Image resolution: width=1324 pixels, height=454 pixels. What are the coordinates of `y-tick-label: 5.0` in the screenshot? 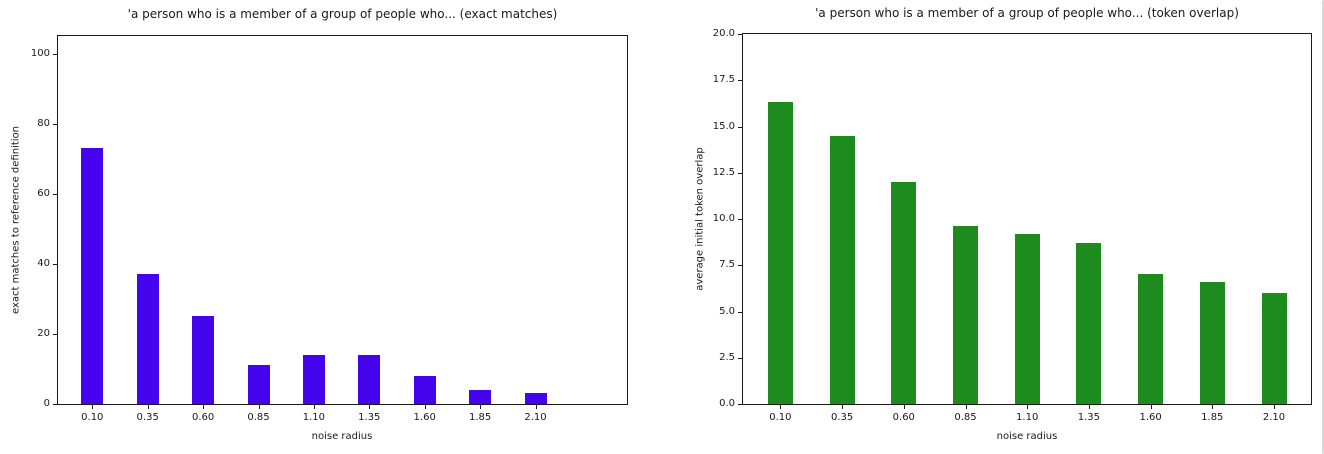 It's located at (727, 311).